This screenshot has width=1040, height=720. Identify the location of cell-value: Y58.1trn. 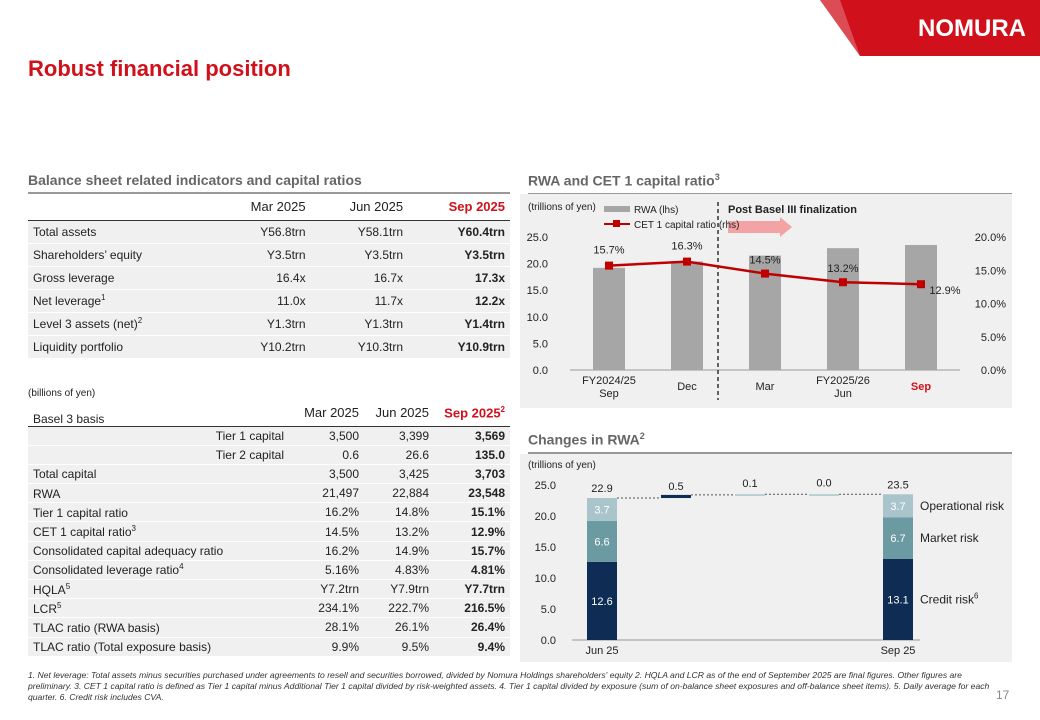
(359, 232).